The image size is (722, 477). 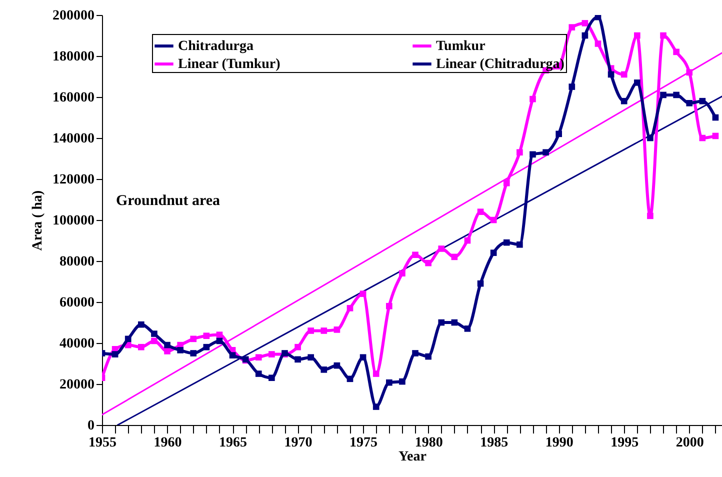 I want to click on x-tick-label: 1965, so click(x=233, y=443).